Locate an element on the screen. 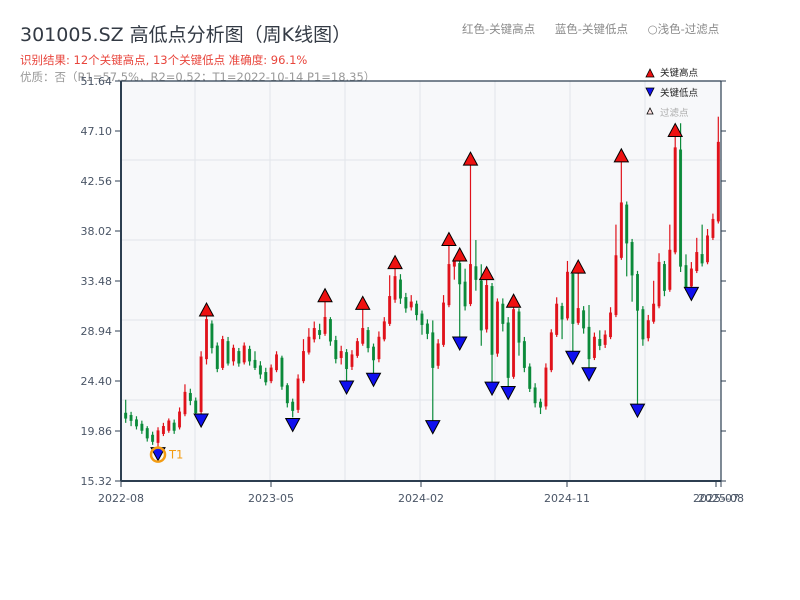 The width and height of the screenshot is (800, 600). legend-blue-low: 蓝色-关键低点 is located at coordinates (591, 29).